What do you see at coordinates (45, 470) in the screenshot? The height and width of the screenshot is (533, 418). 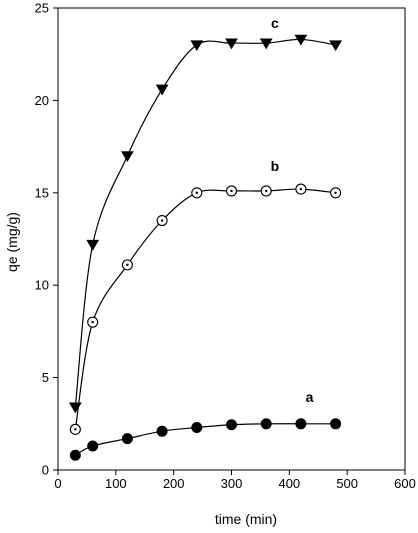 I see `y-tick-label: 0` at bounding box center [45, 470].